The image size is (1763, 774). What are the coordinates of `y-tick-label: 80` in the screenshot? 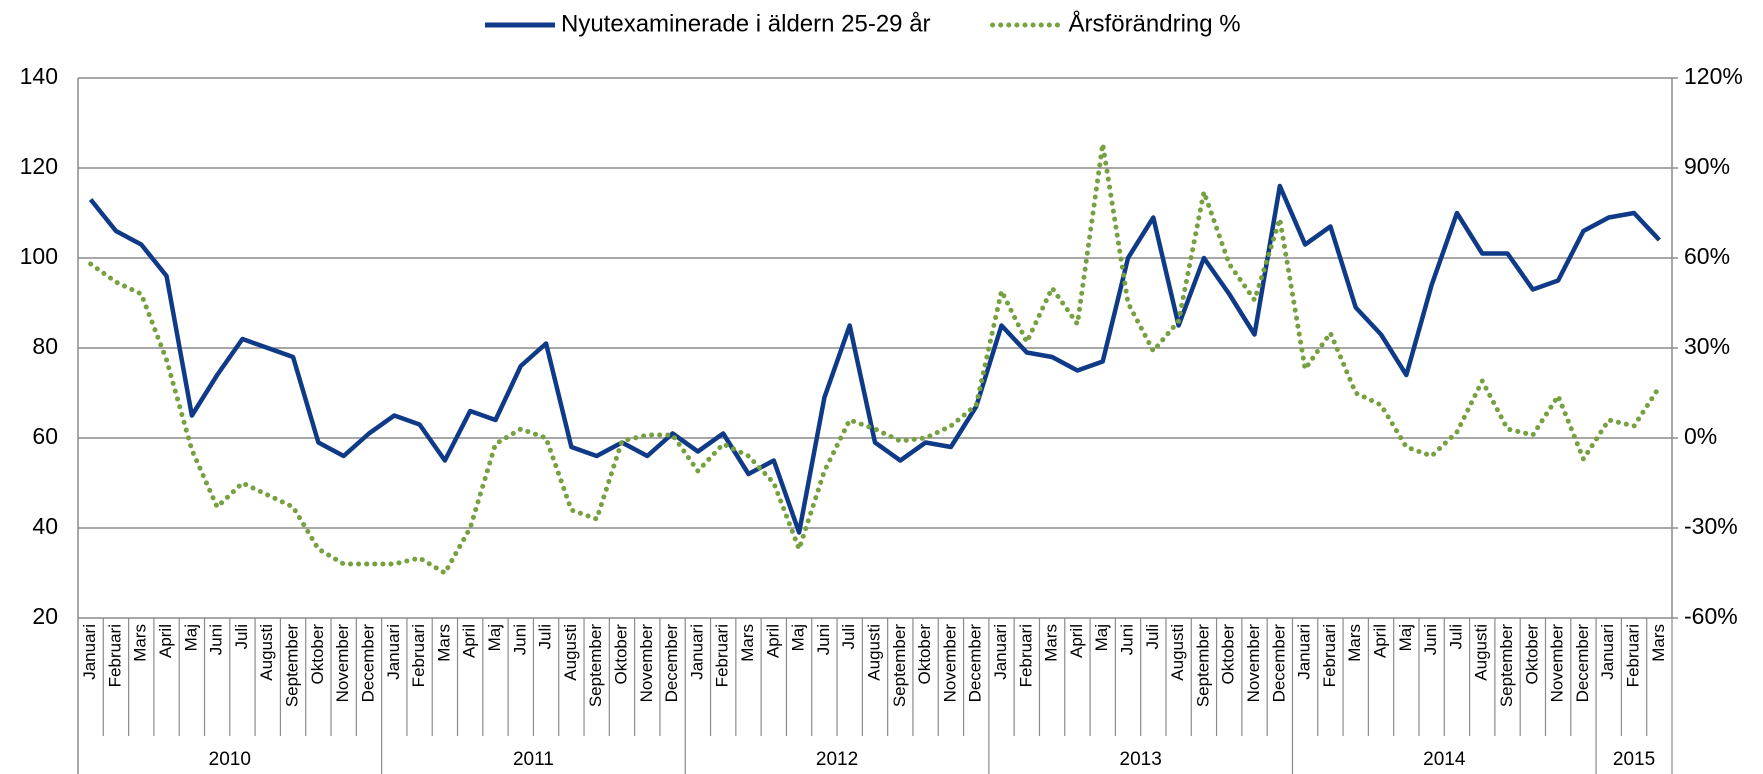 It's located at (45, 346).